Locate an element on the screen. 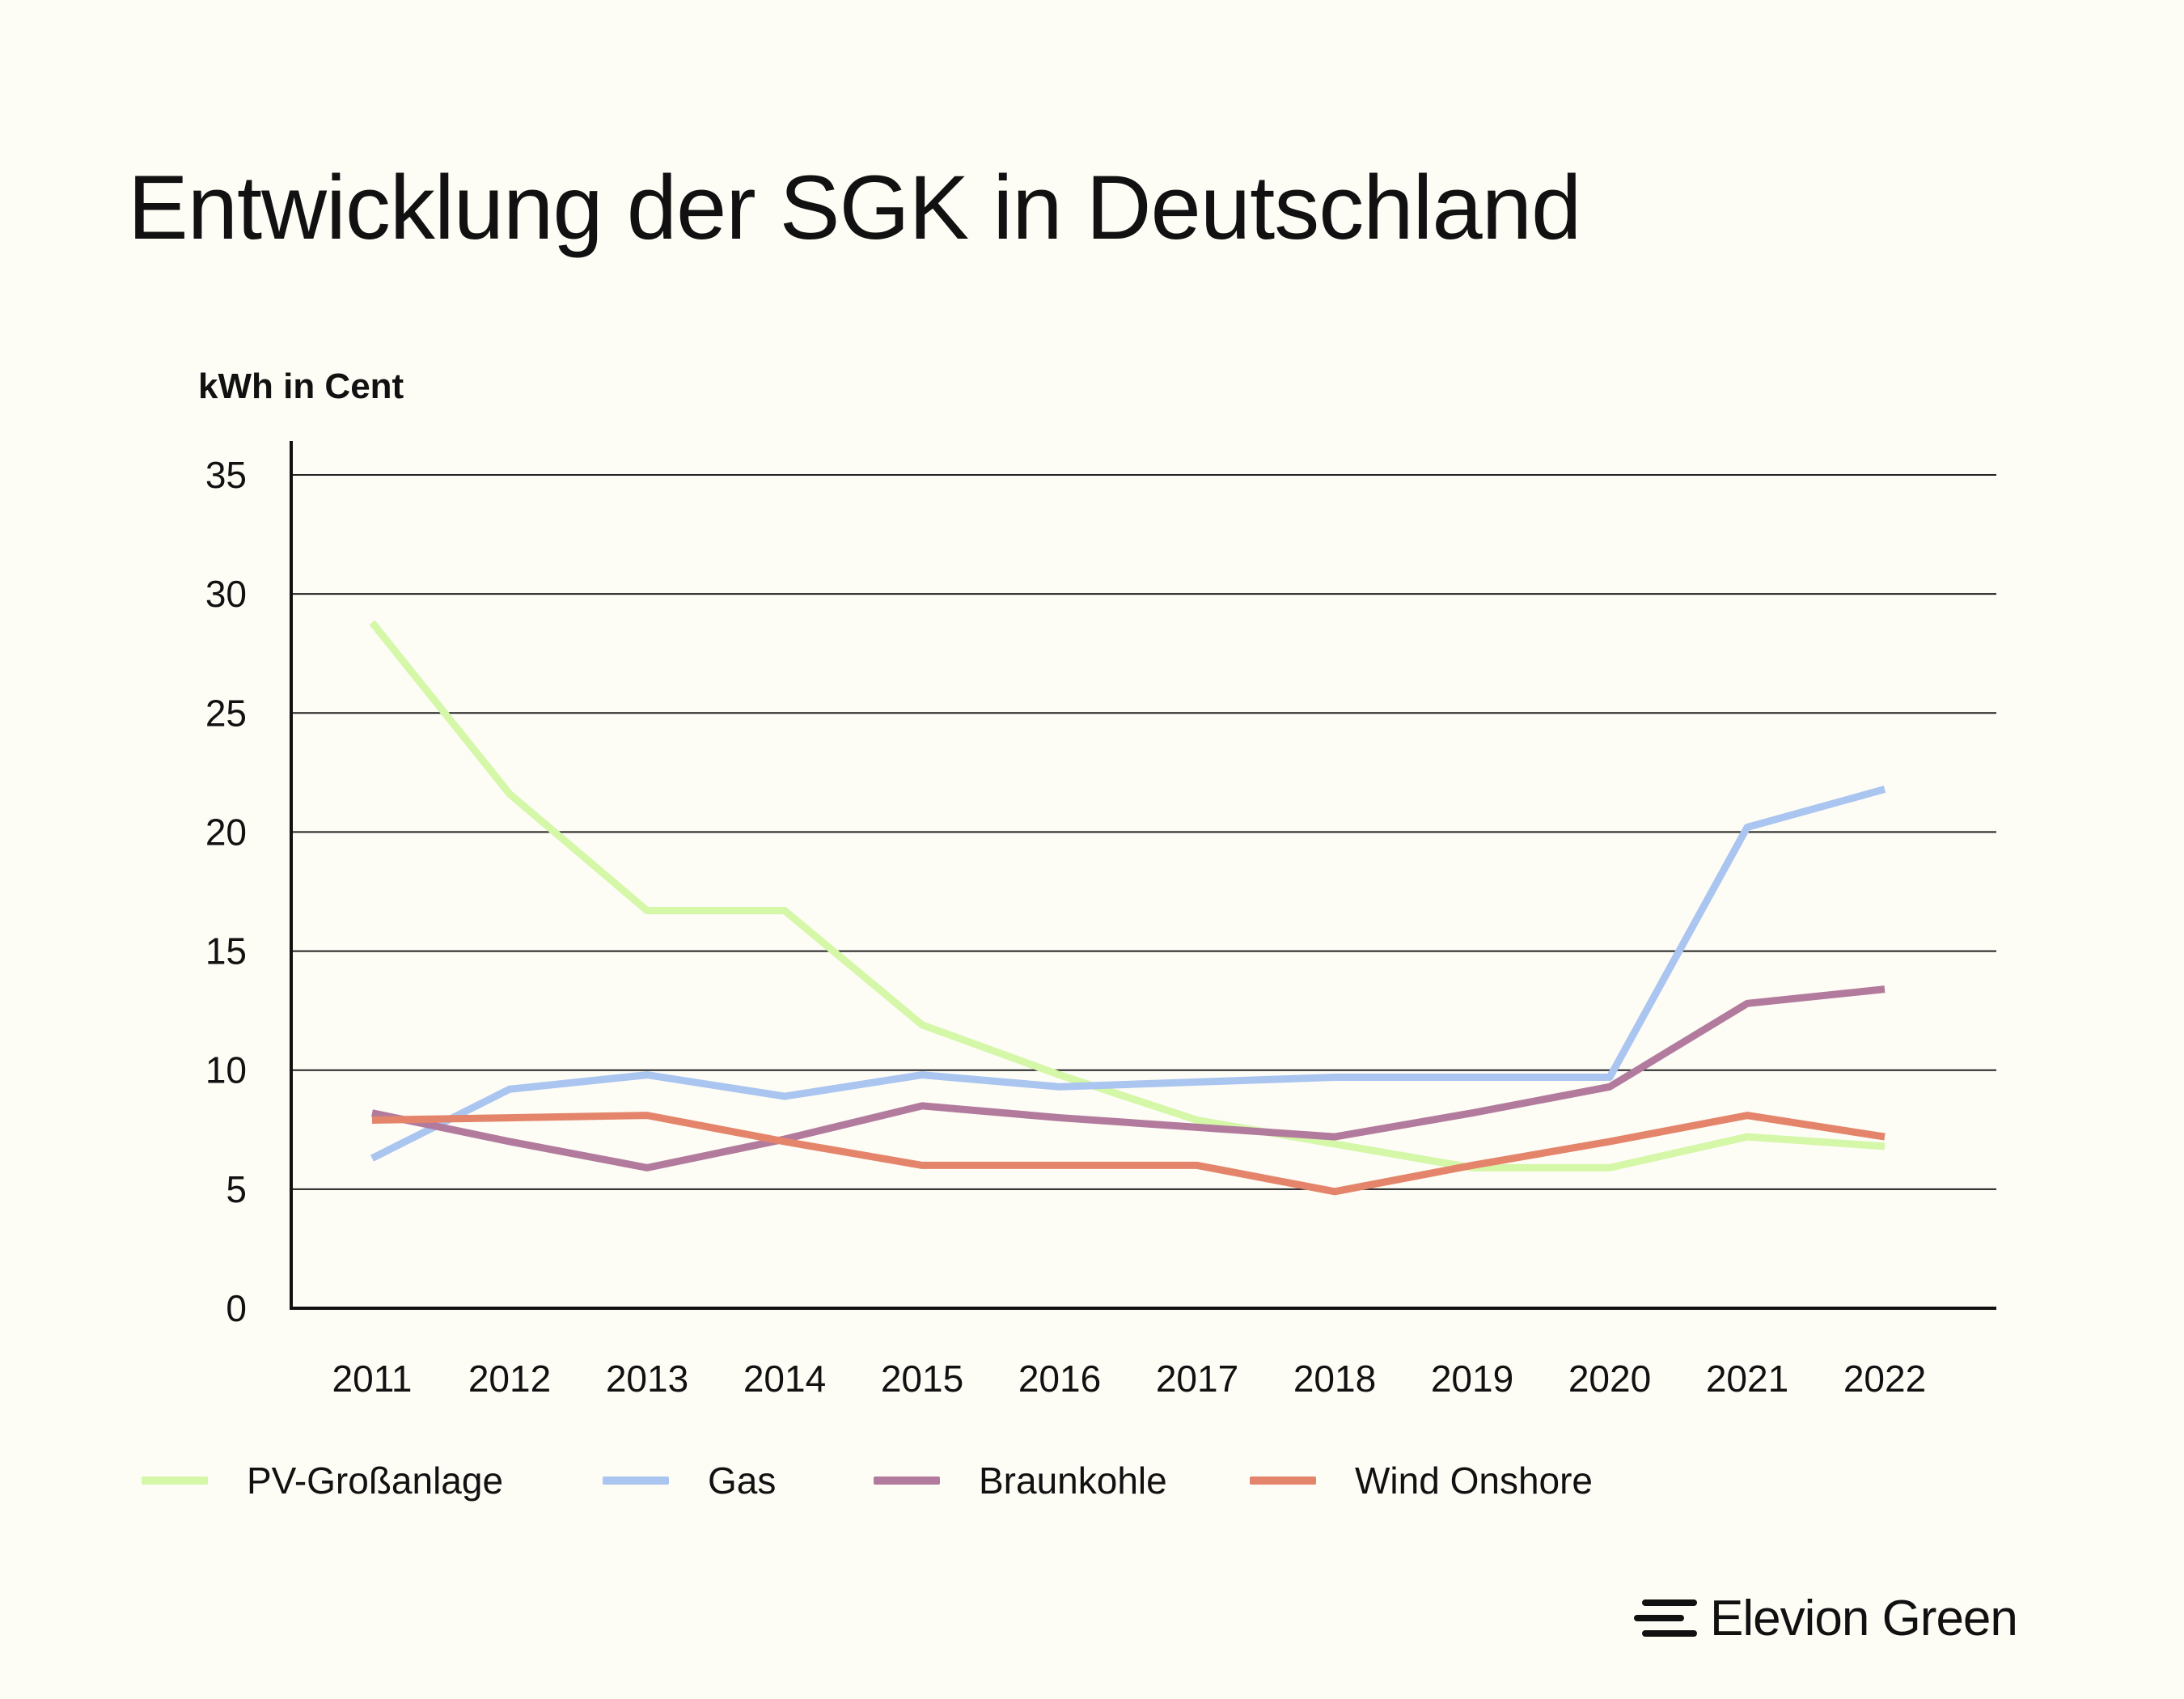 This screenshot has width=2184, height=1699. y-tick-label: 30 is located at coordinates (226, 594).